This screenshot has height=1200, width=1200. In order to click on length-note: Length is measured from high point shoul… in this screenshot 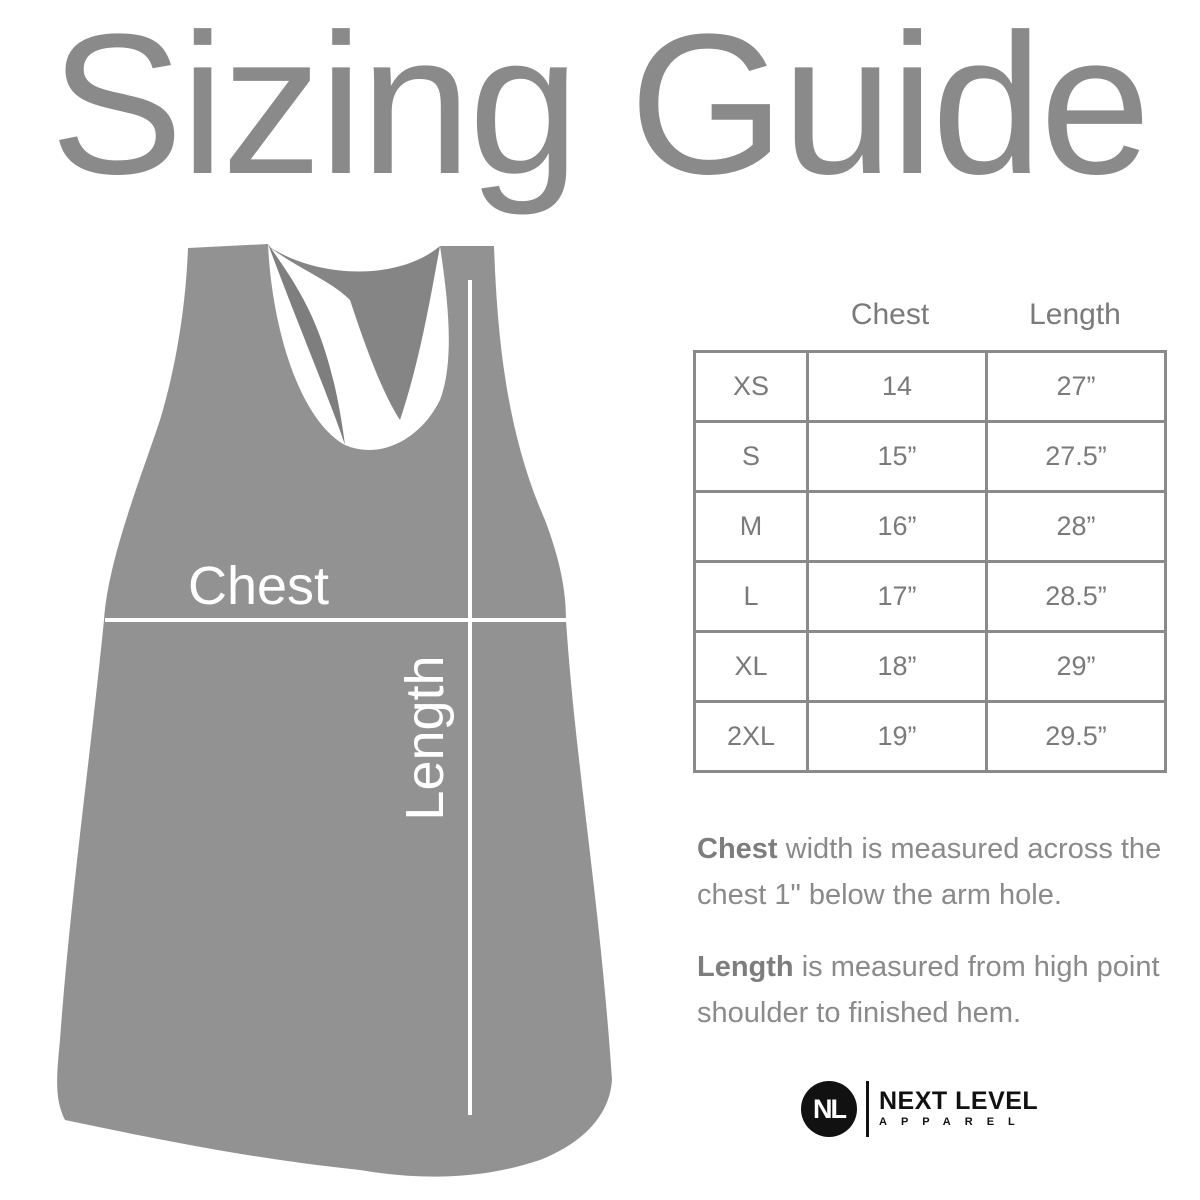, I will do `click(942, 990)`.